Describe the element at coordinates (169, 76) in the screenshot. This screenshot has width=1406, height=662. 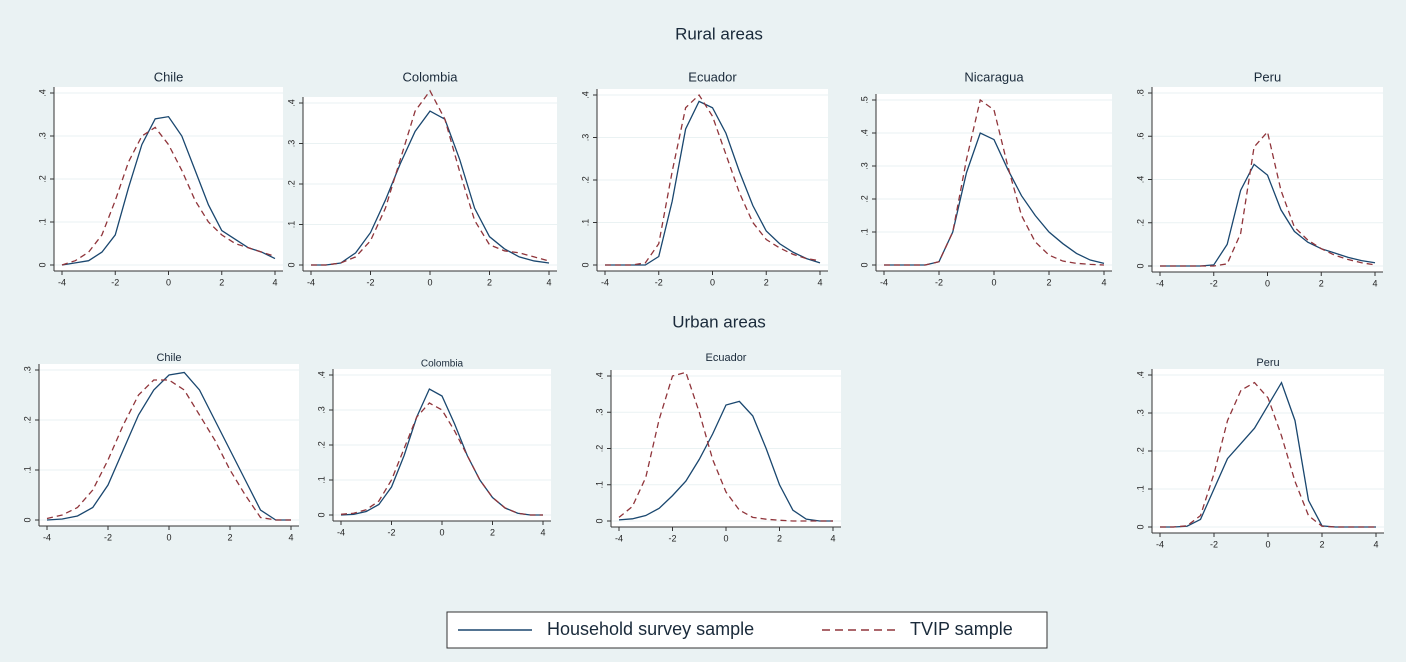
I see `panel-title: Chile` at that location.